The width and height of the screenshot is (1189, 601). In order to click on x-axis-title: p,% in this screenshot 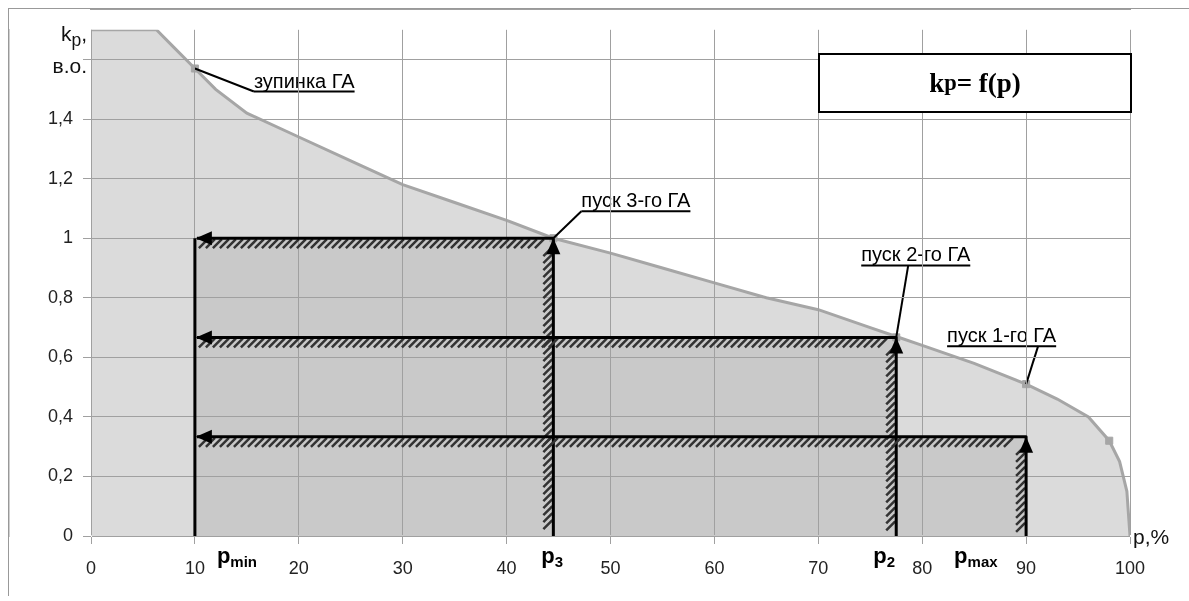, I will do `click(1151, 537)`.